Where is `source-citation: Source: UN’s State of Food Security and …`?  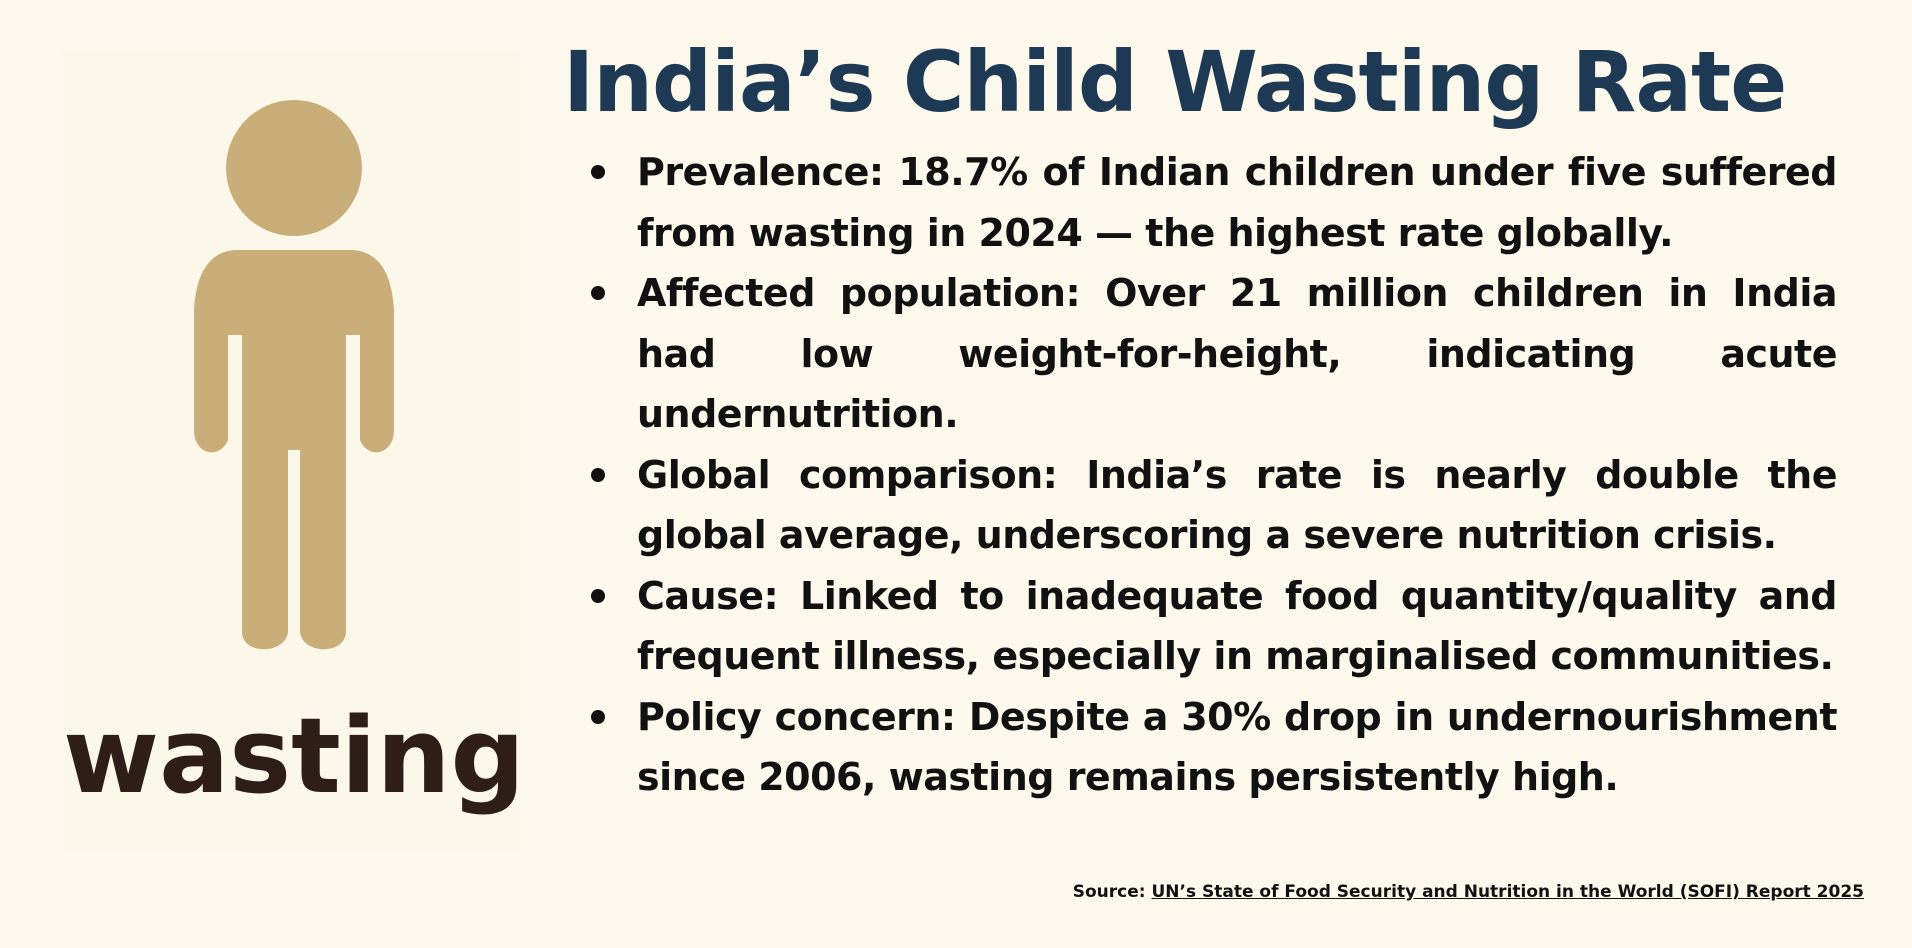
source-citation: Source: UN’s State of Food Security and … is located at coordinates (1468, 892).